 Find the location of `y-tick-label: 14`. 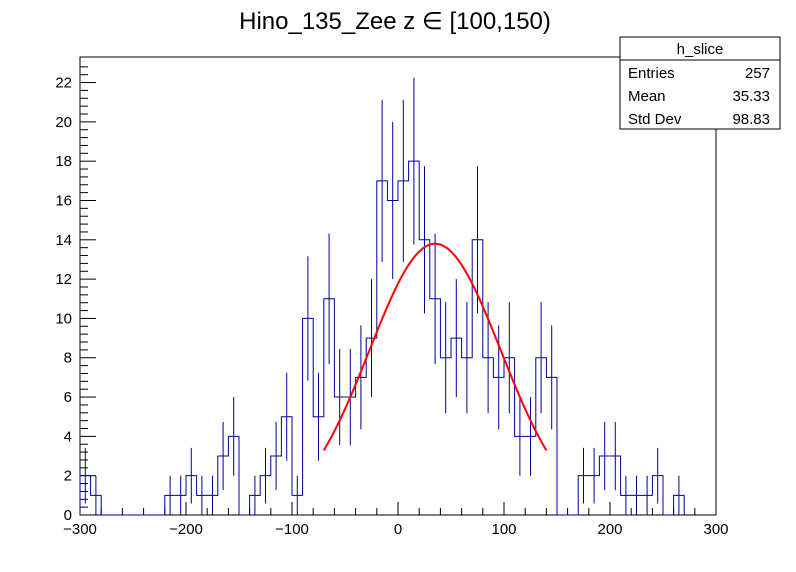

y-tick-label: 14 is located at coordinates (63, 240).